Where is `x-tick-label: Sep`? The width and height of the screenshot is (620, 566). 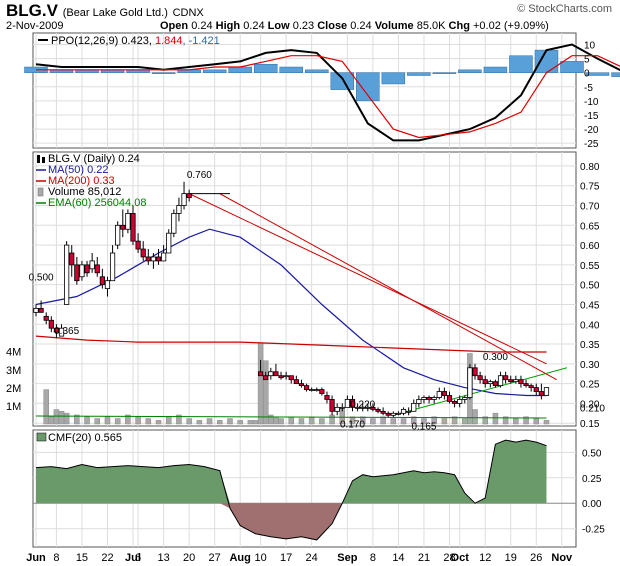
x-tick-label: Sep is located at coordinates (347, 558).